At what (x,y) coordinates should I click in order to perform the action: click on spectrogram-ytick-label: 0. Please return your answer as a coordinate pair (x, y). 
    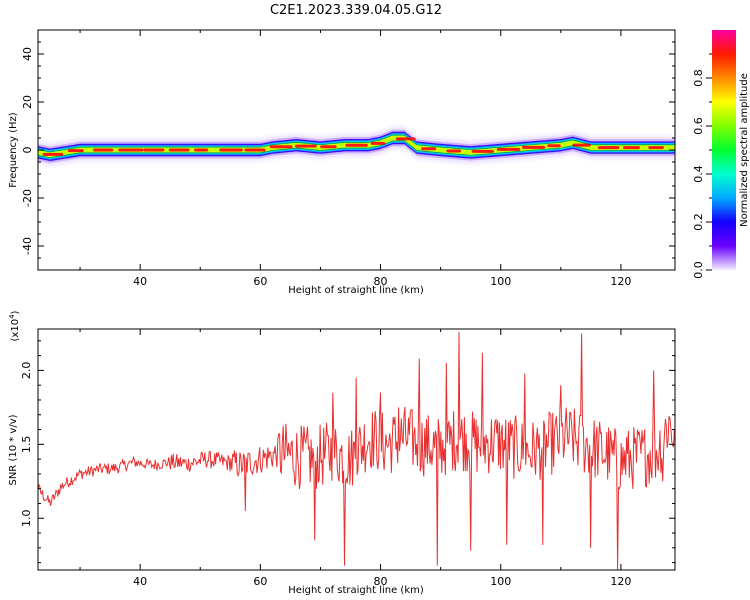
    Looking at the image, I should click on (27, 150).